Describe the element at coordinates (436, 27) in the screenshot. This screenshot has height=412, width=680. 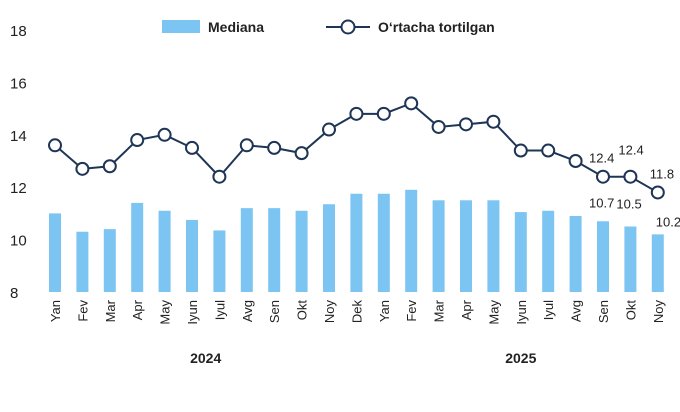
I see `legend-label-ortacha: O‘rtacha tortilgan` at that location.